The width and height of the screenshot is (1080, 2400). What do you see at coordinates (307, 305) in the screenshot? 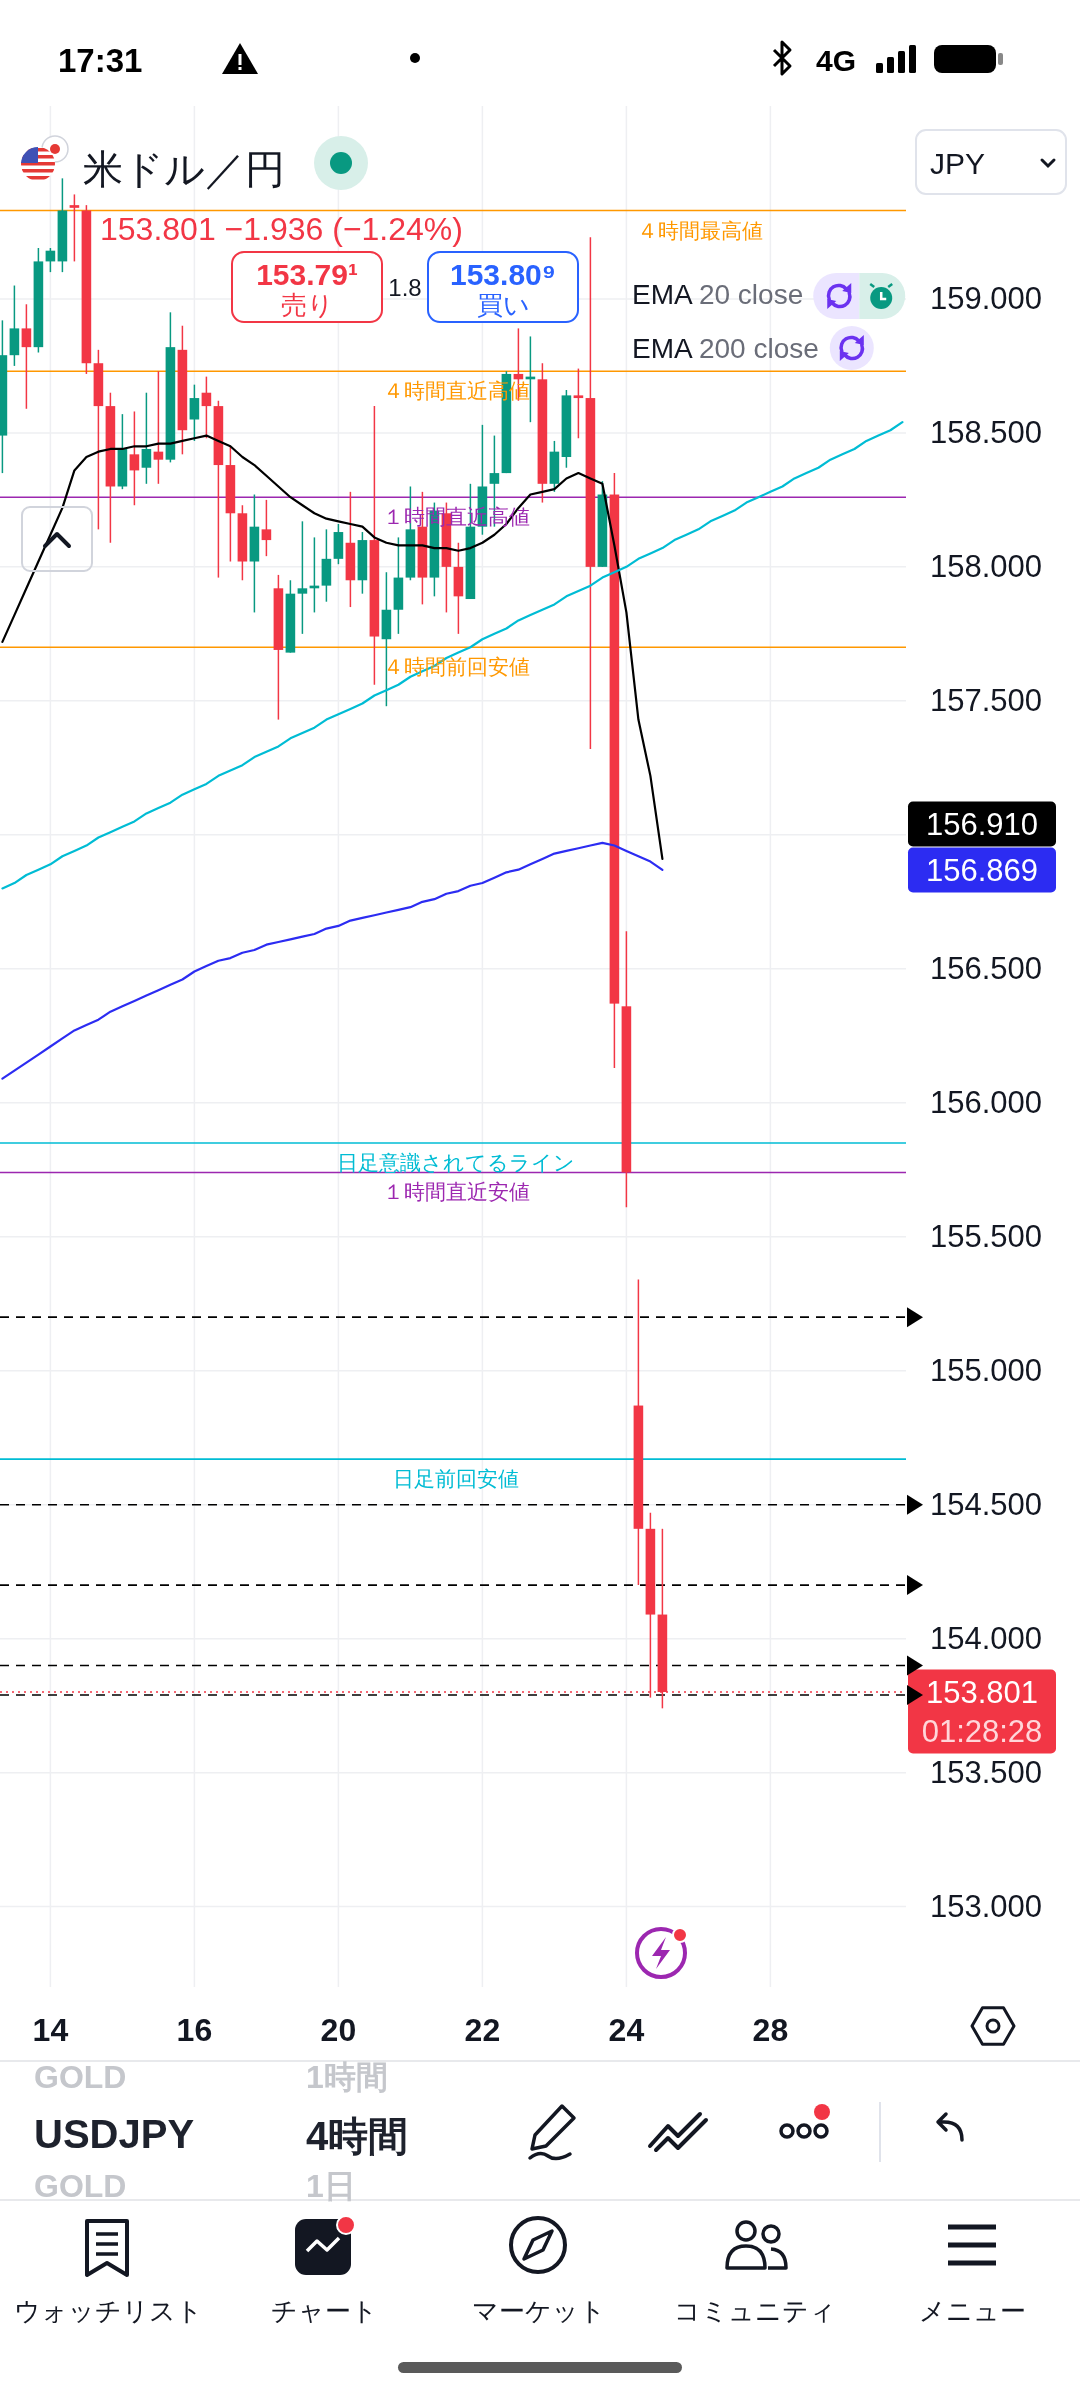
I see `annotation: 売り` at bounding box center [307, 305].